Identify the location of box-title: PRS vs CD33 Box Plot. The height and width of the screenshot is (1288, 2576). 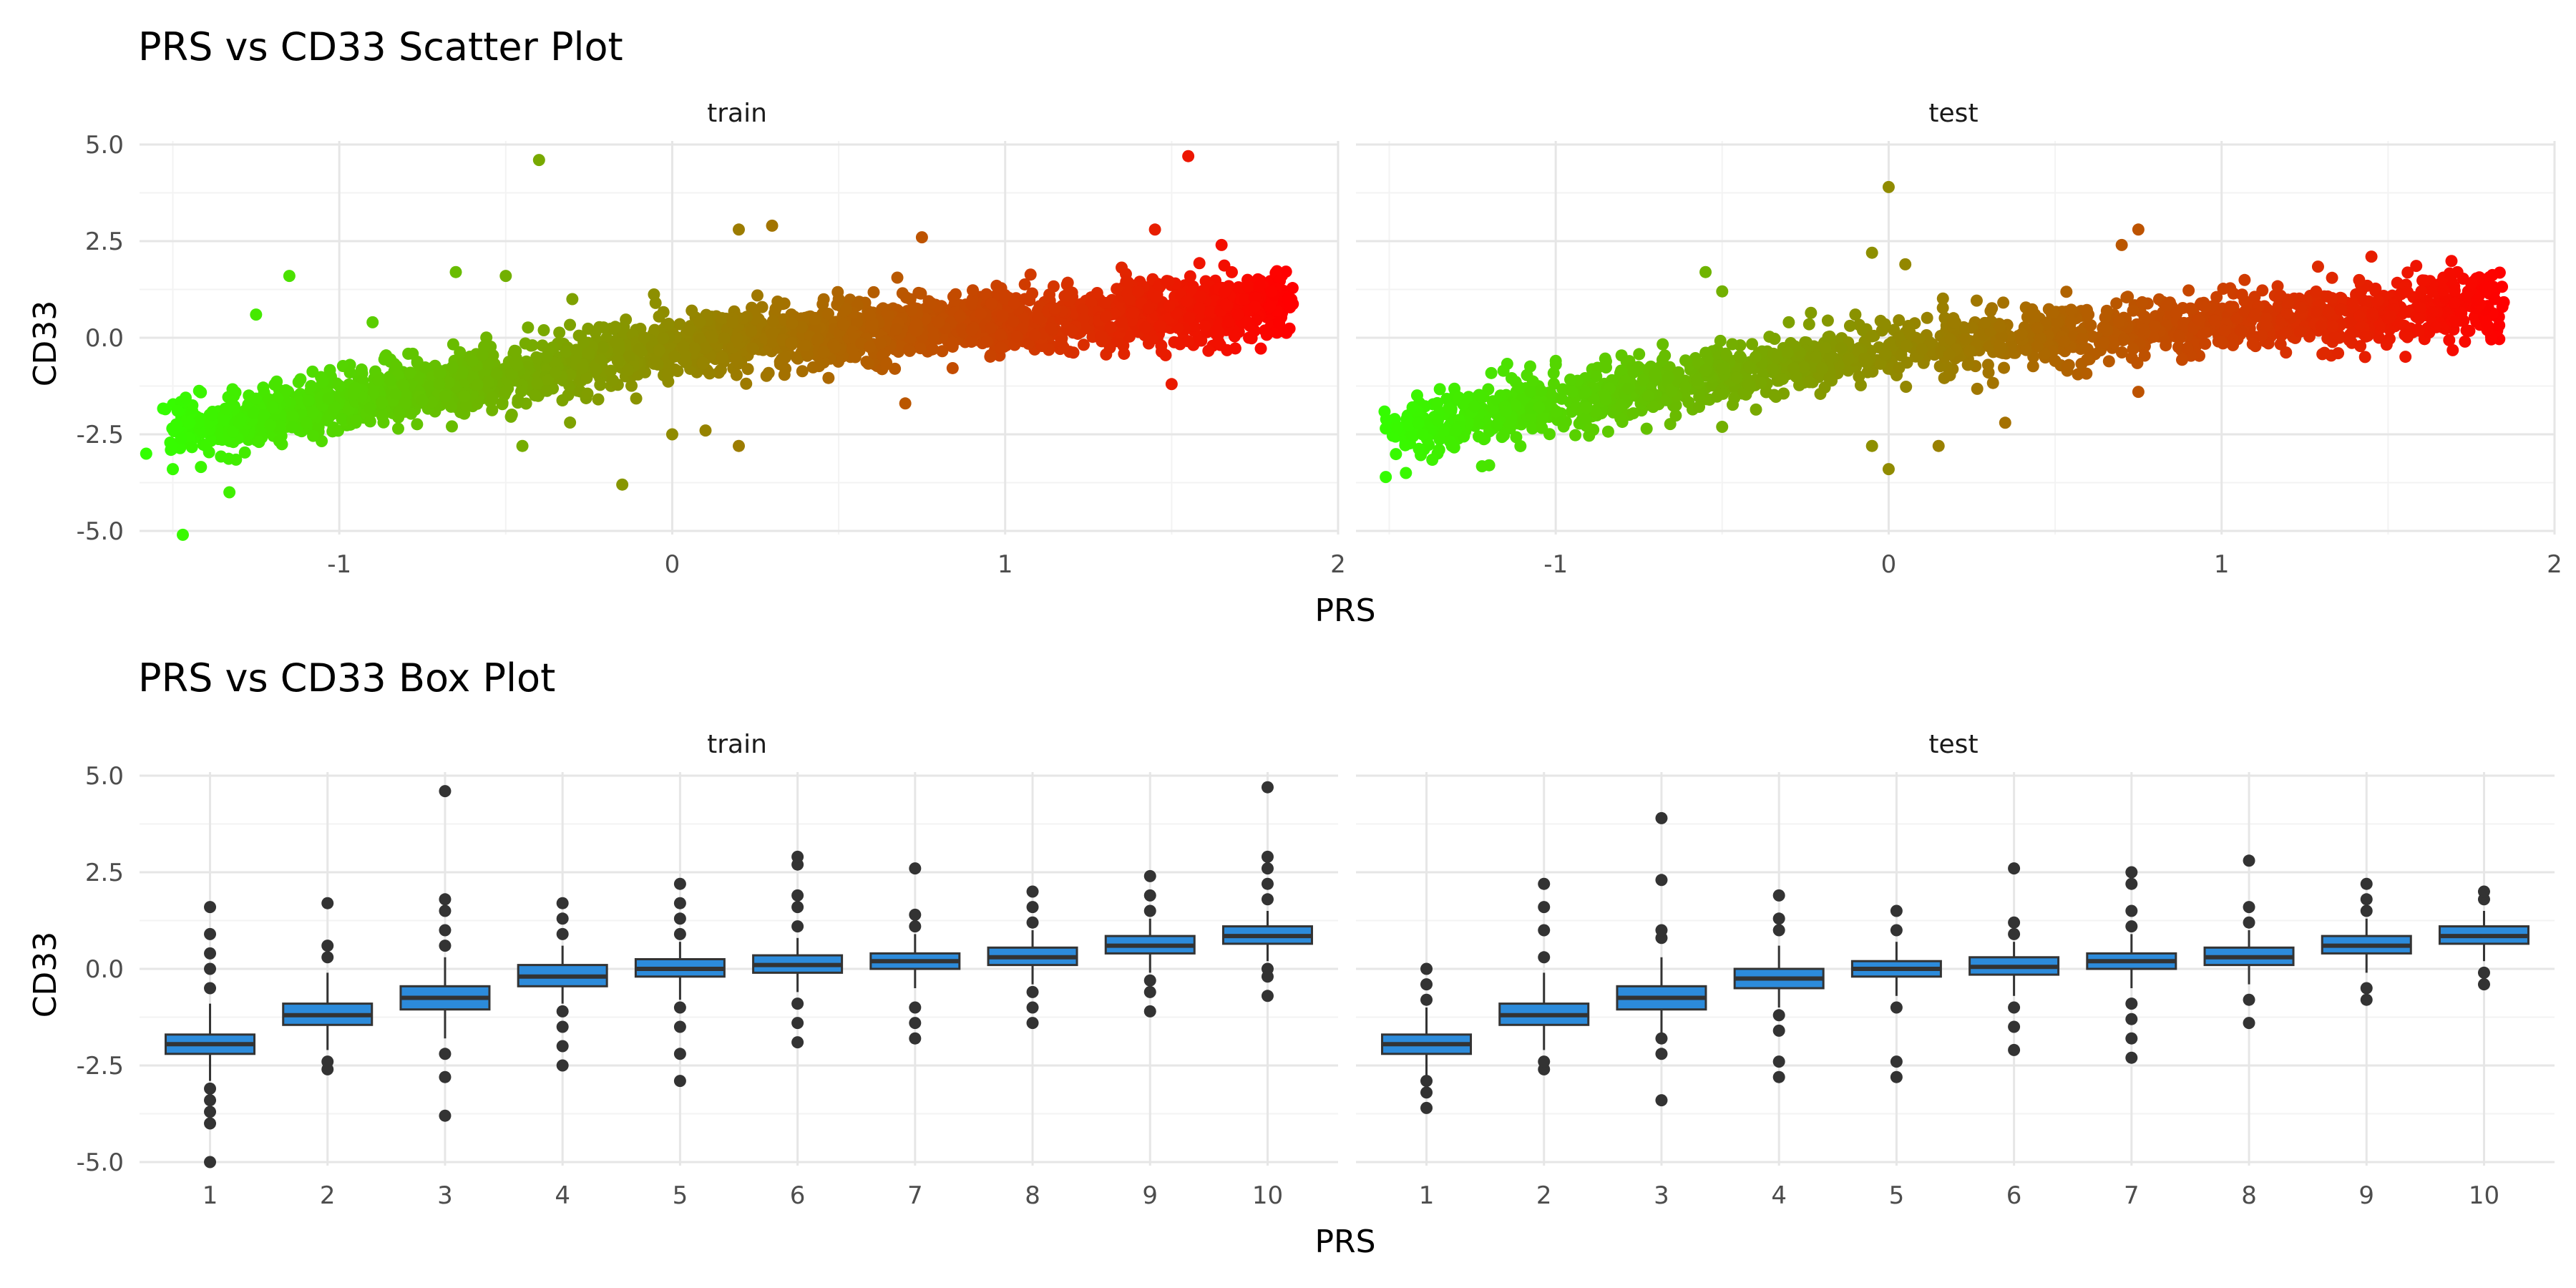
(346, 678).